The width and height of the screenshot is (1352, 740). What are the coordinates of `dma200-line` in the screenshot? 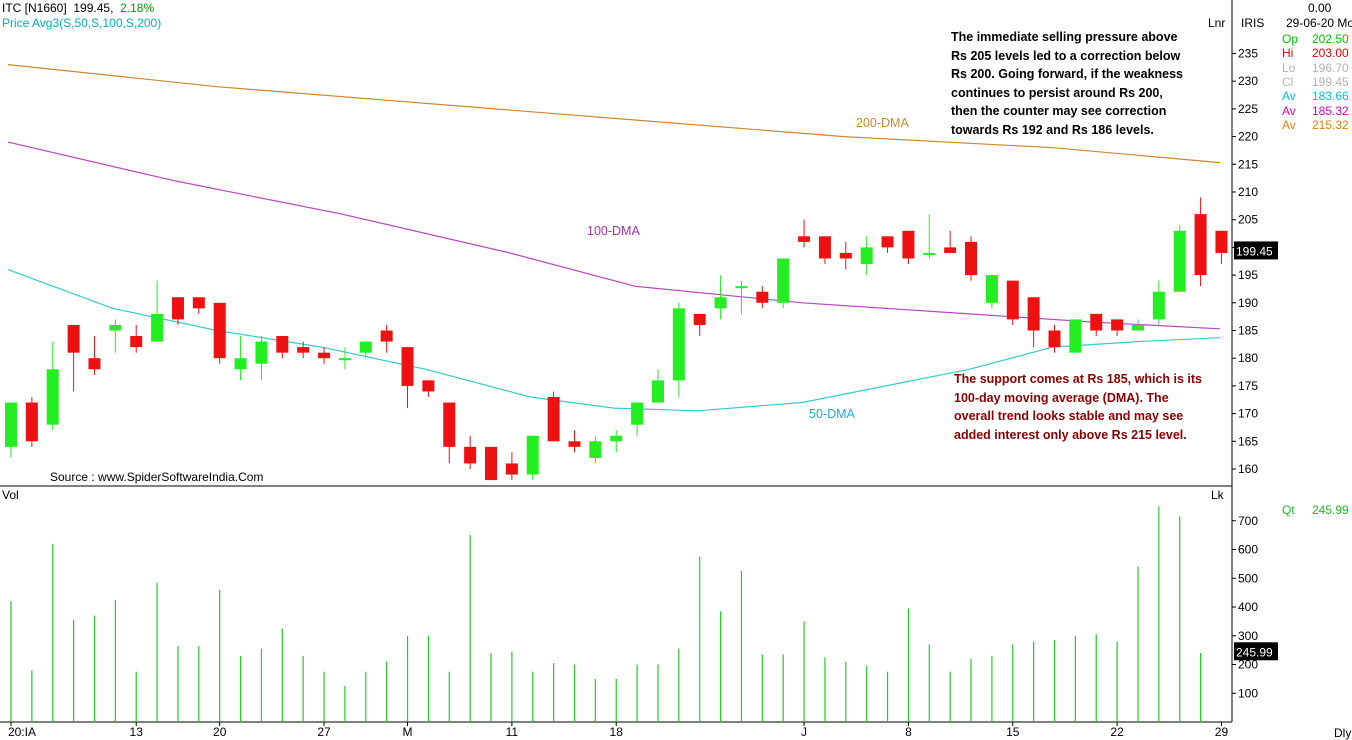 It's located at (614, 114).